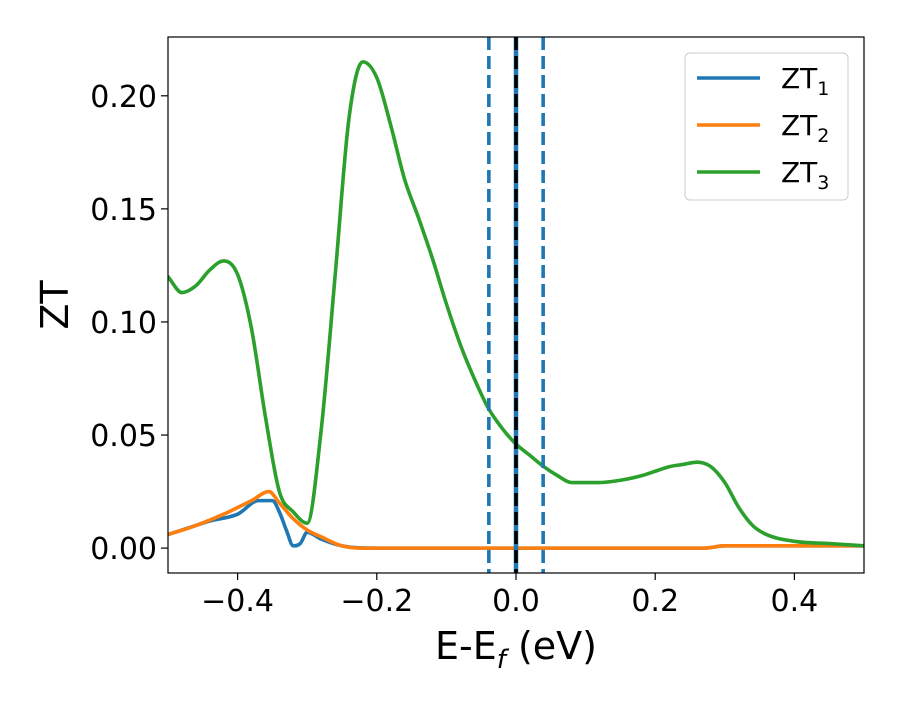 The height and width of the screenshot is (705, 900). Describe the element at coordinates (516, 601) in the screenshot. I see `x-tick-label: 0.0` at that location.